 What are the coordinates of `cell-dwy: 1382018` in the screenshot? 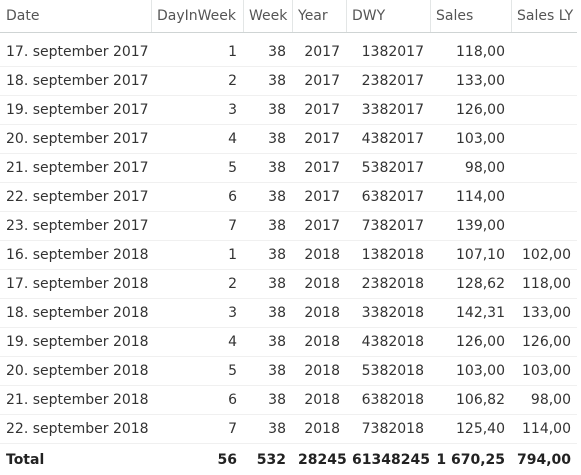 It's located at (388, 255).